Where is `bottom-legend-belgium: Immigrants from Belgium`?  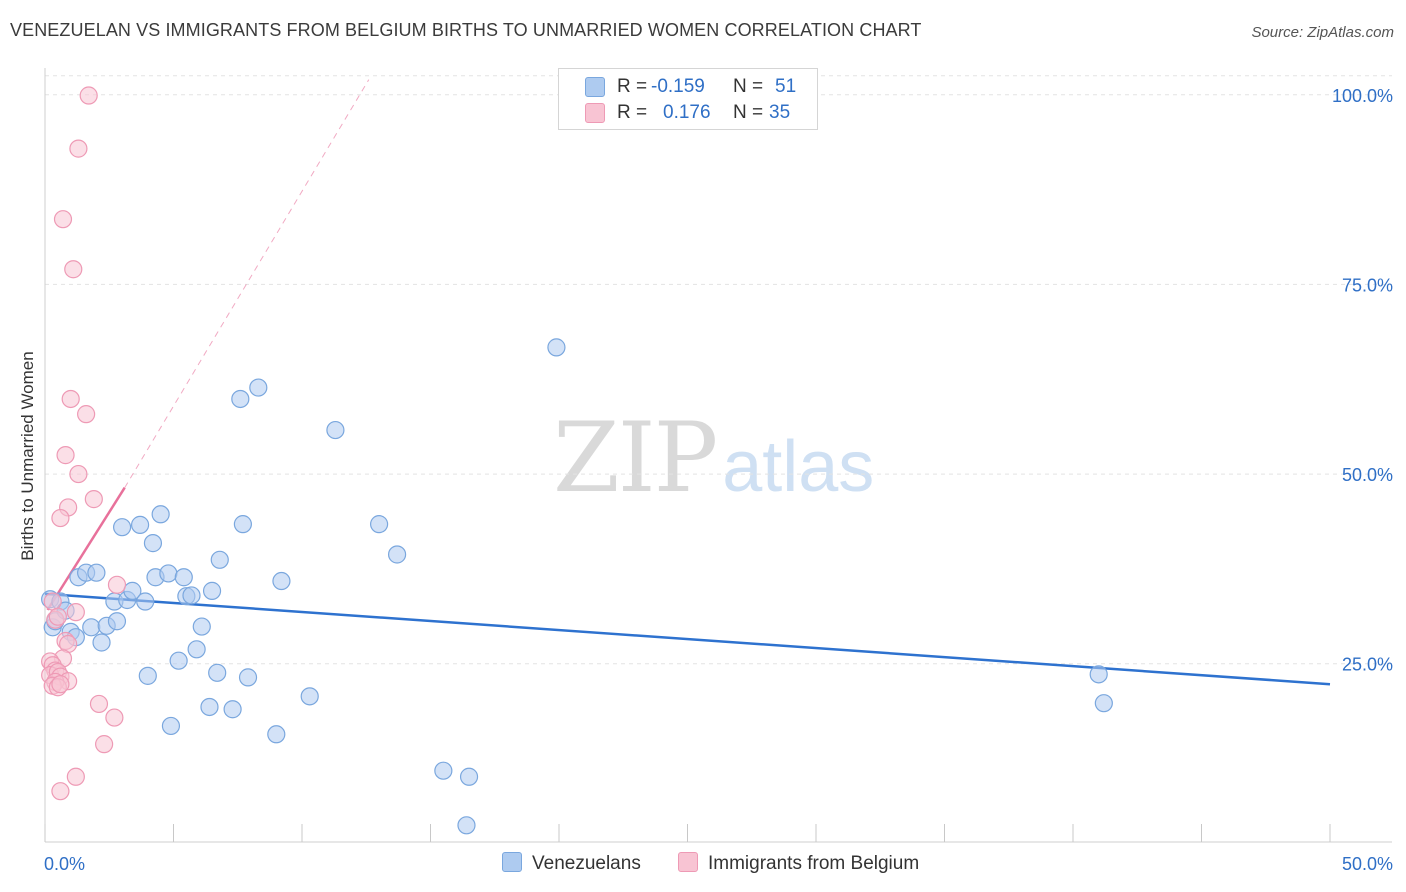 bottom-legend-belgium: Immigrants from Belgium is located at coordinates (798, 863).